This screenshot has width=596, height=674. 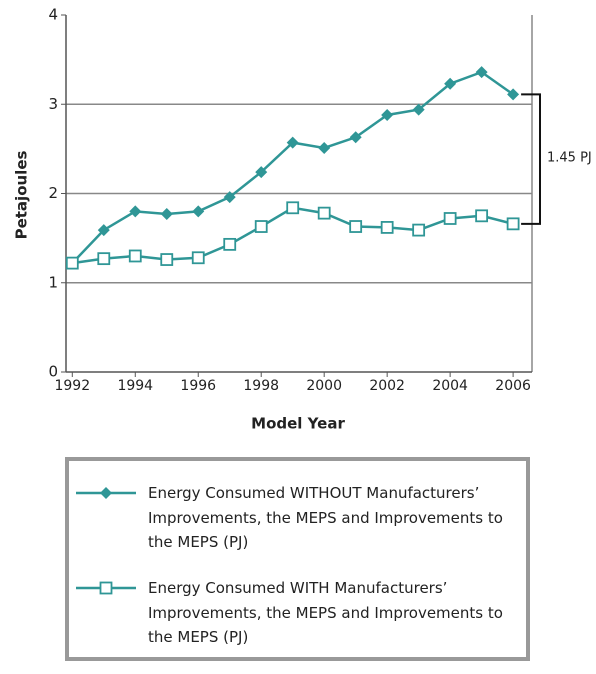 What do you see at coordinates (298, 424) in the screenshot?
I see `x-axis-label: Model Year` at bounding box center [298, 424].